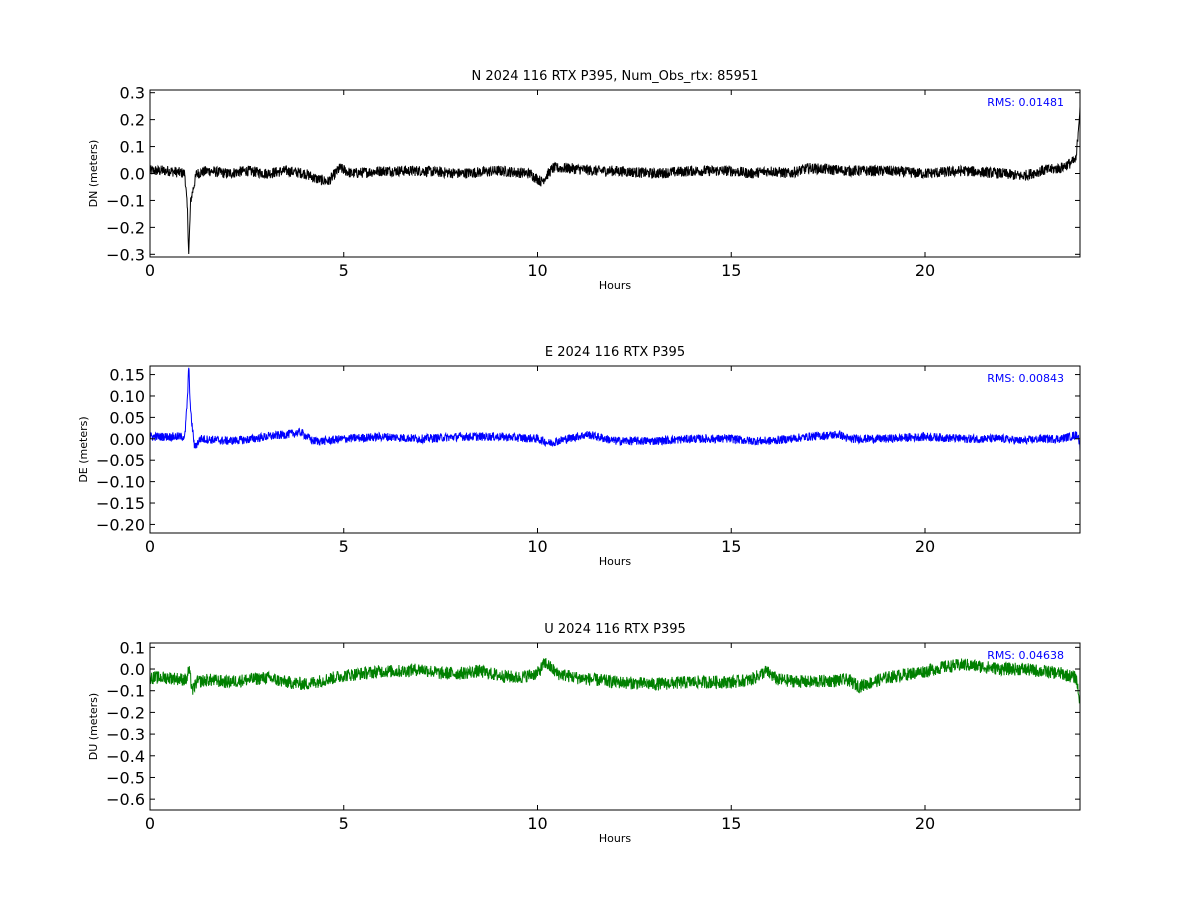  I want to click on y-tick-label: 0.05, so click(127, 417).